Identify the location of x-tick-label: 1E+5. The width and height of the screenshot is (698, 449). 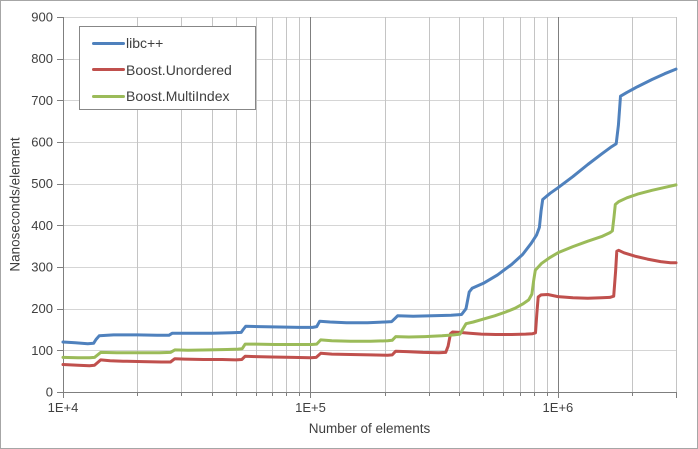
(310, 407).